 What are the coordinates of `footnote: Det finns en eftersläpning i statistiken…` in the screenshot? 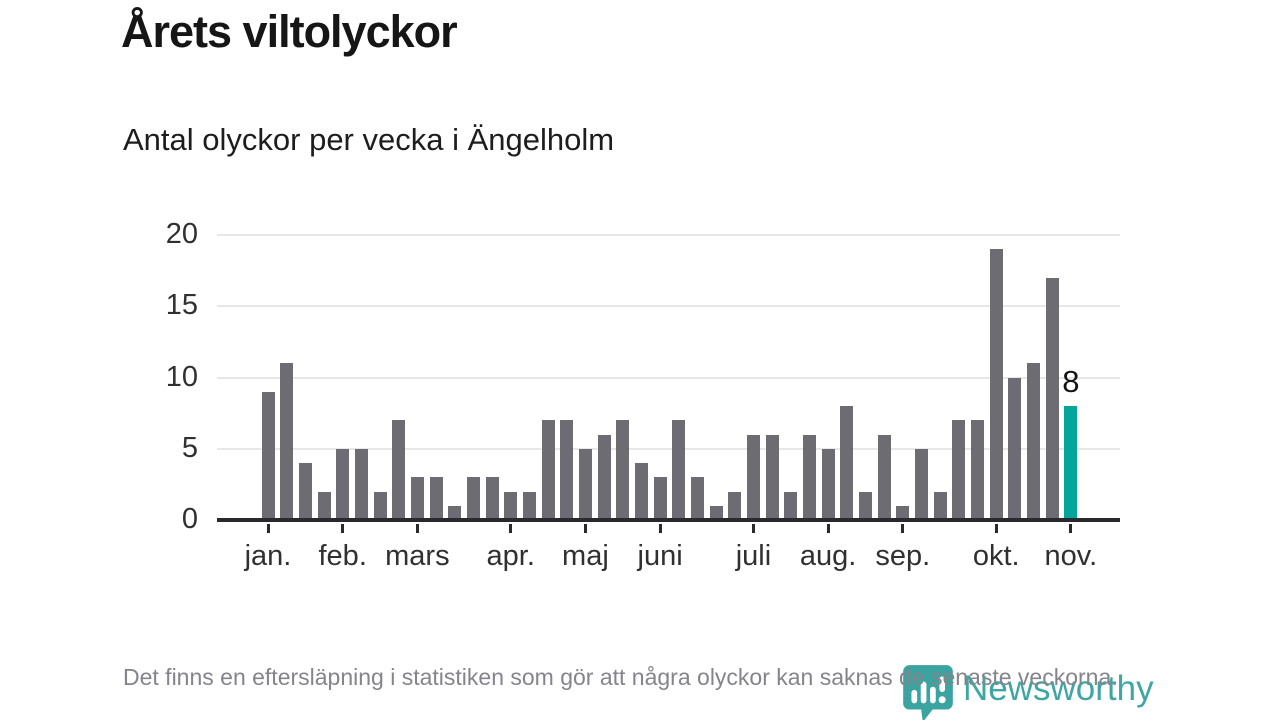 It's located at (620, 677).